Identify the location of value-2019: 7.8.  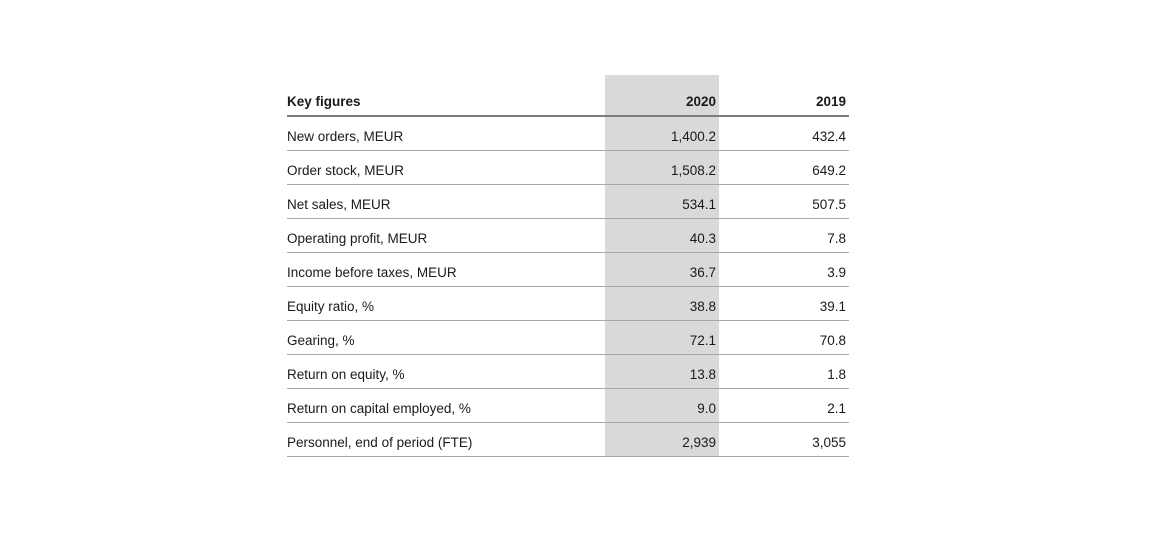
(784, 235).